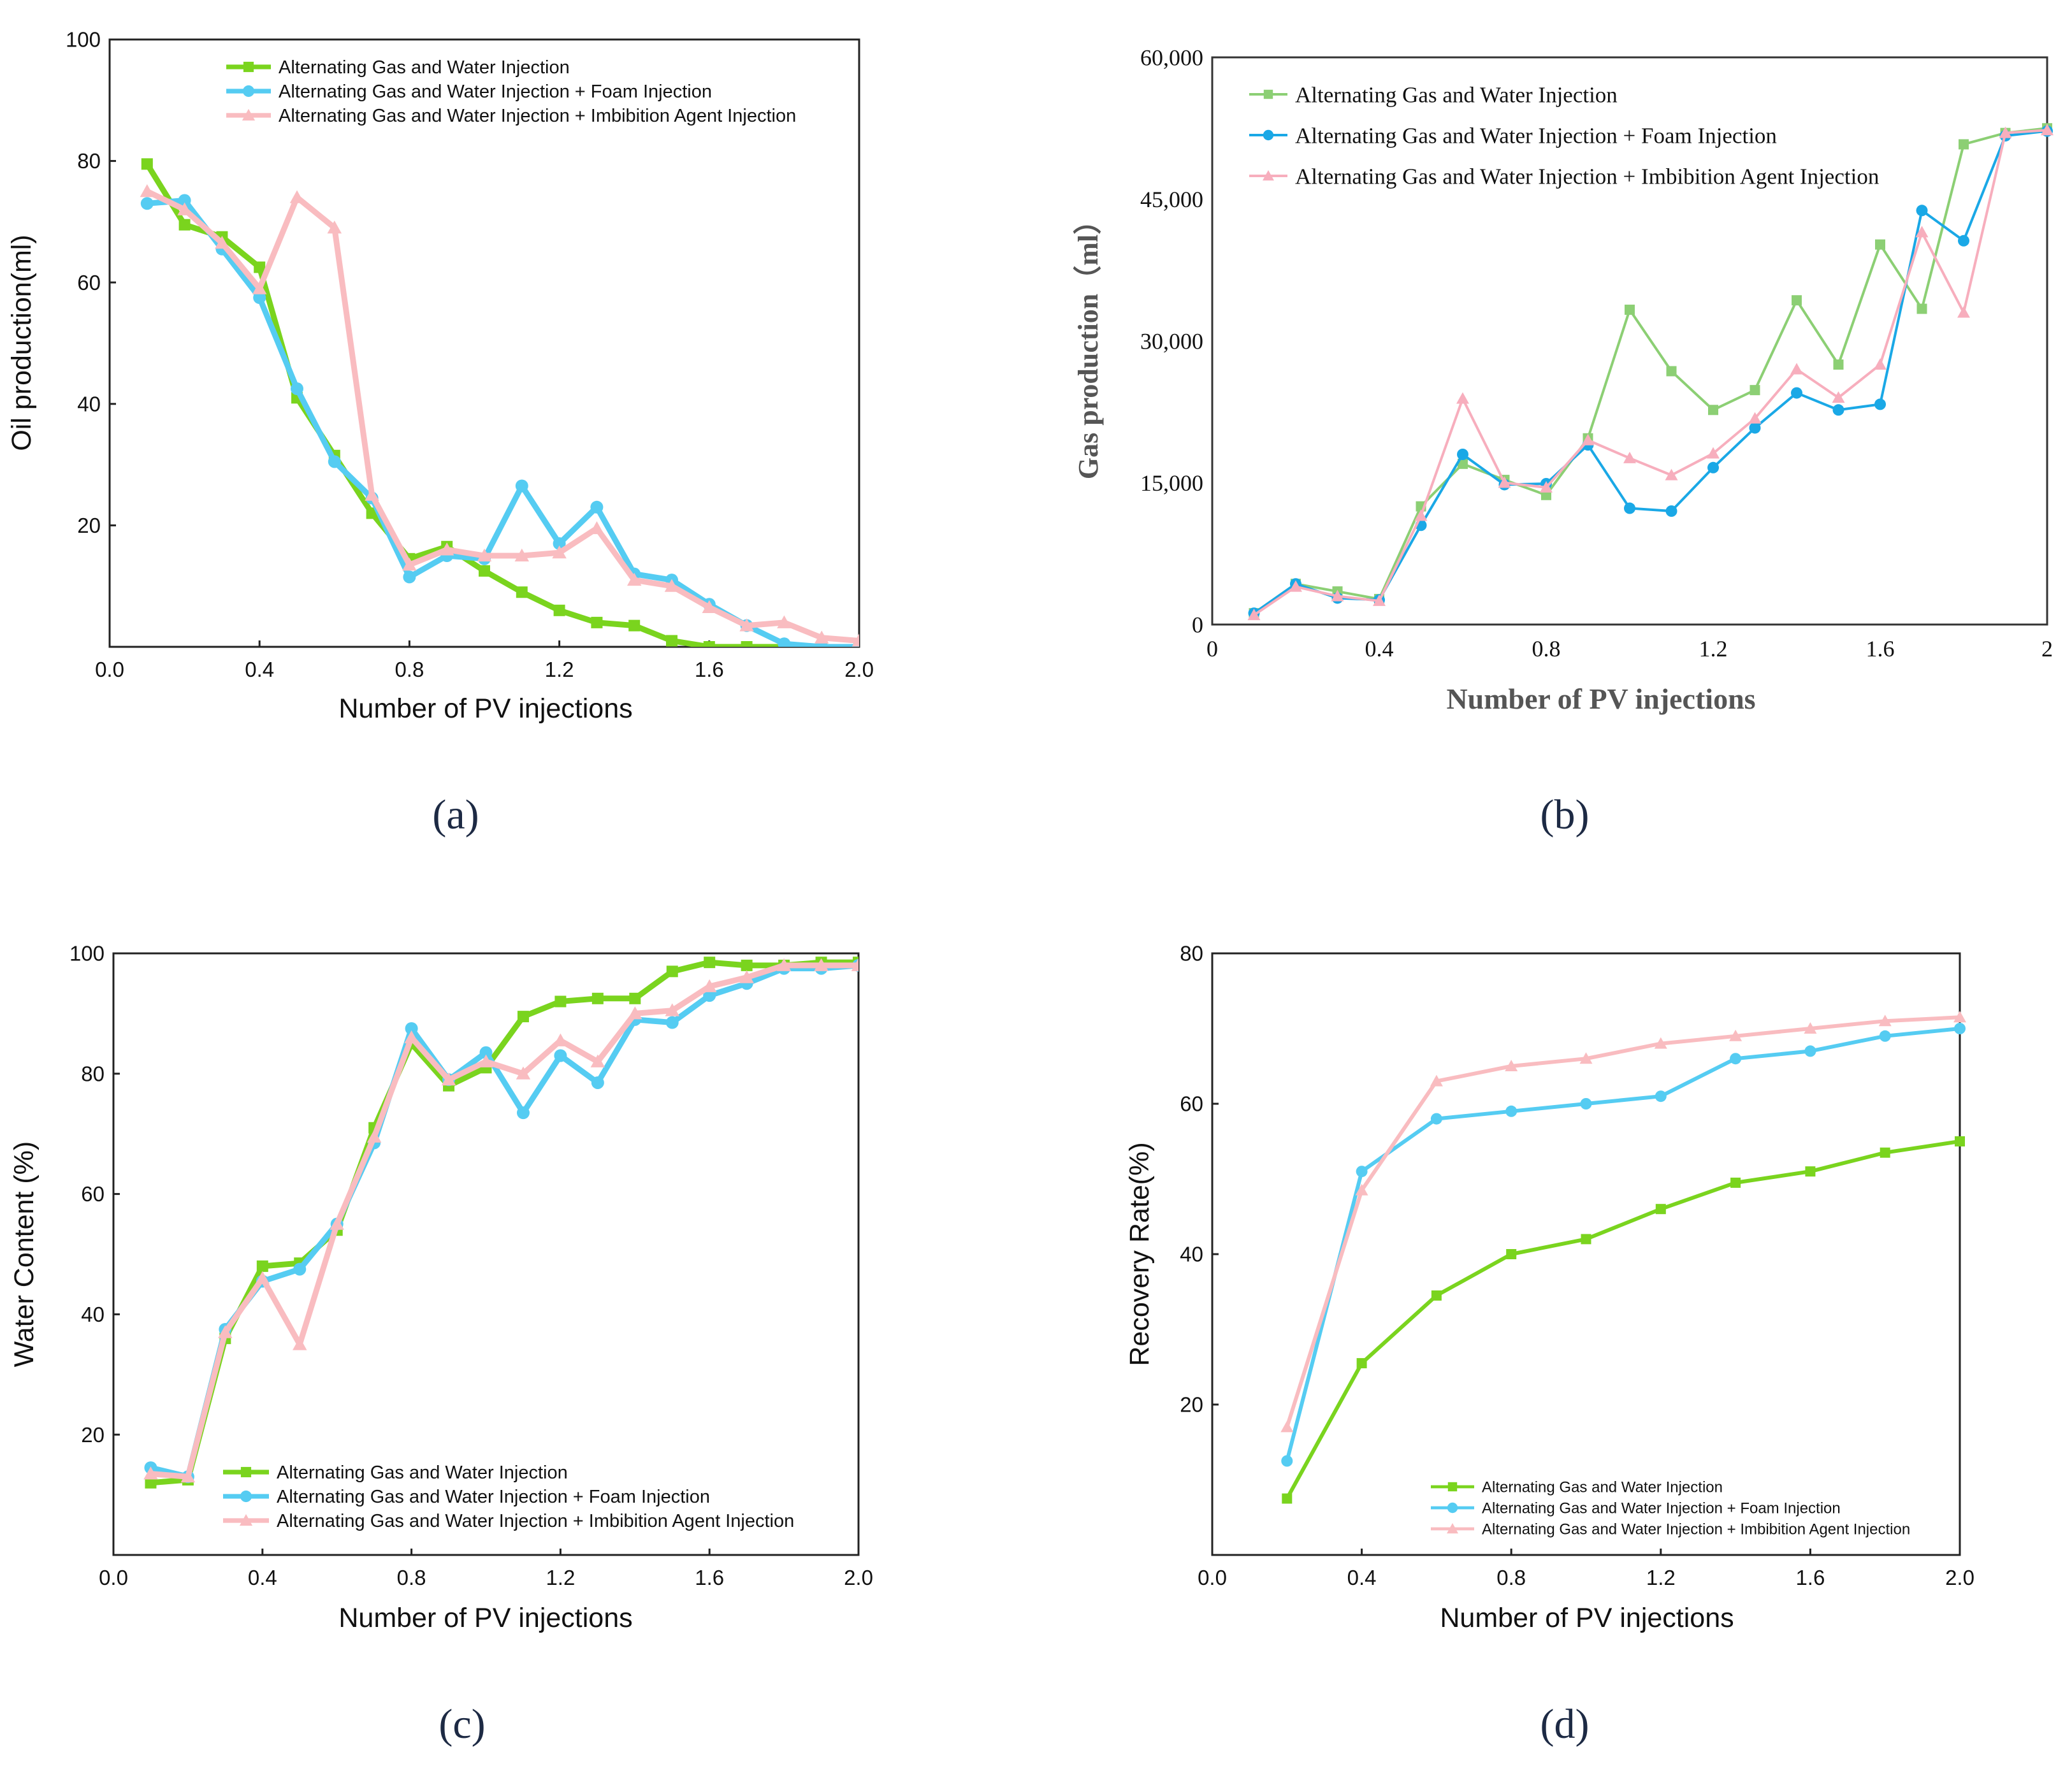 Image resolution: width=2072 pixels, height=1778 pixels. Describe the element at coordinates (1565, 814) in the screenshot. I see `panel-label: (b)` at that location.